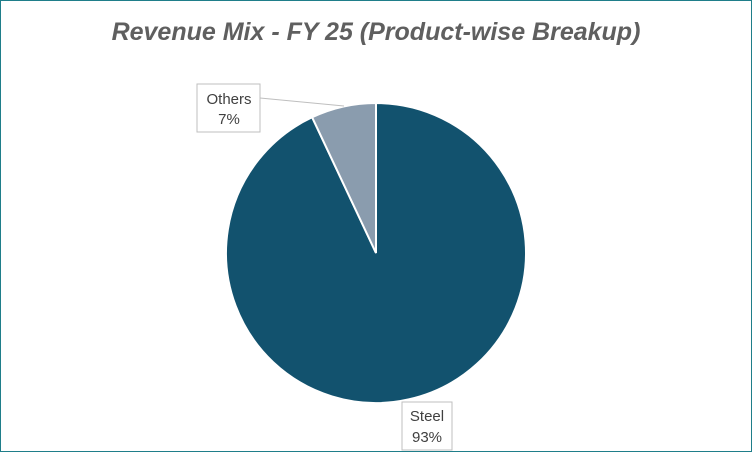  I want to click on others-label-box, so click(228, 108).